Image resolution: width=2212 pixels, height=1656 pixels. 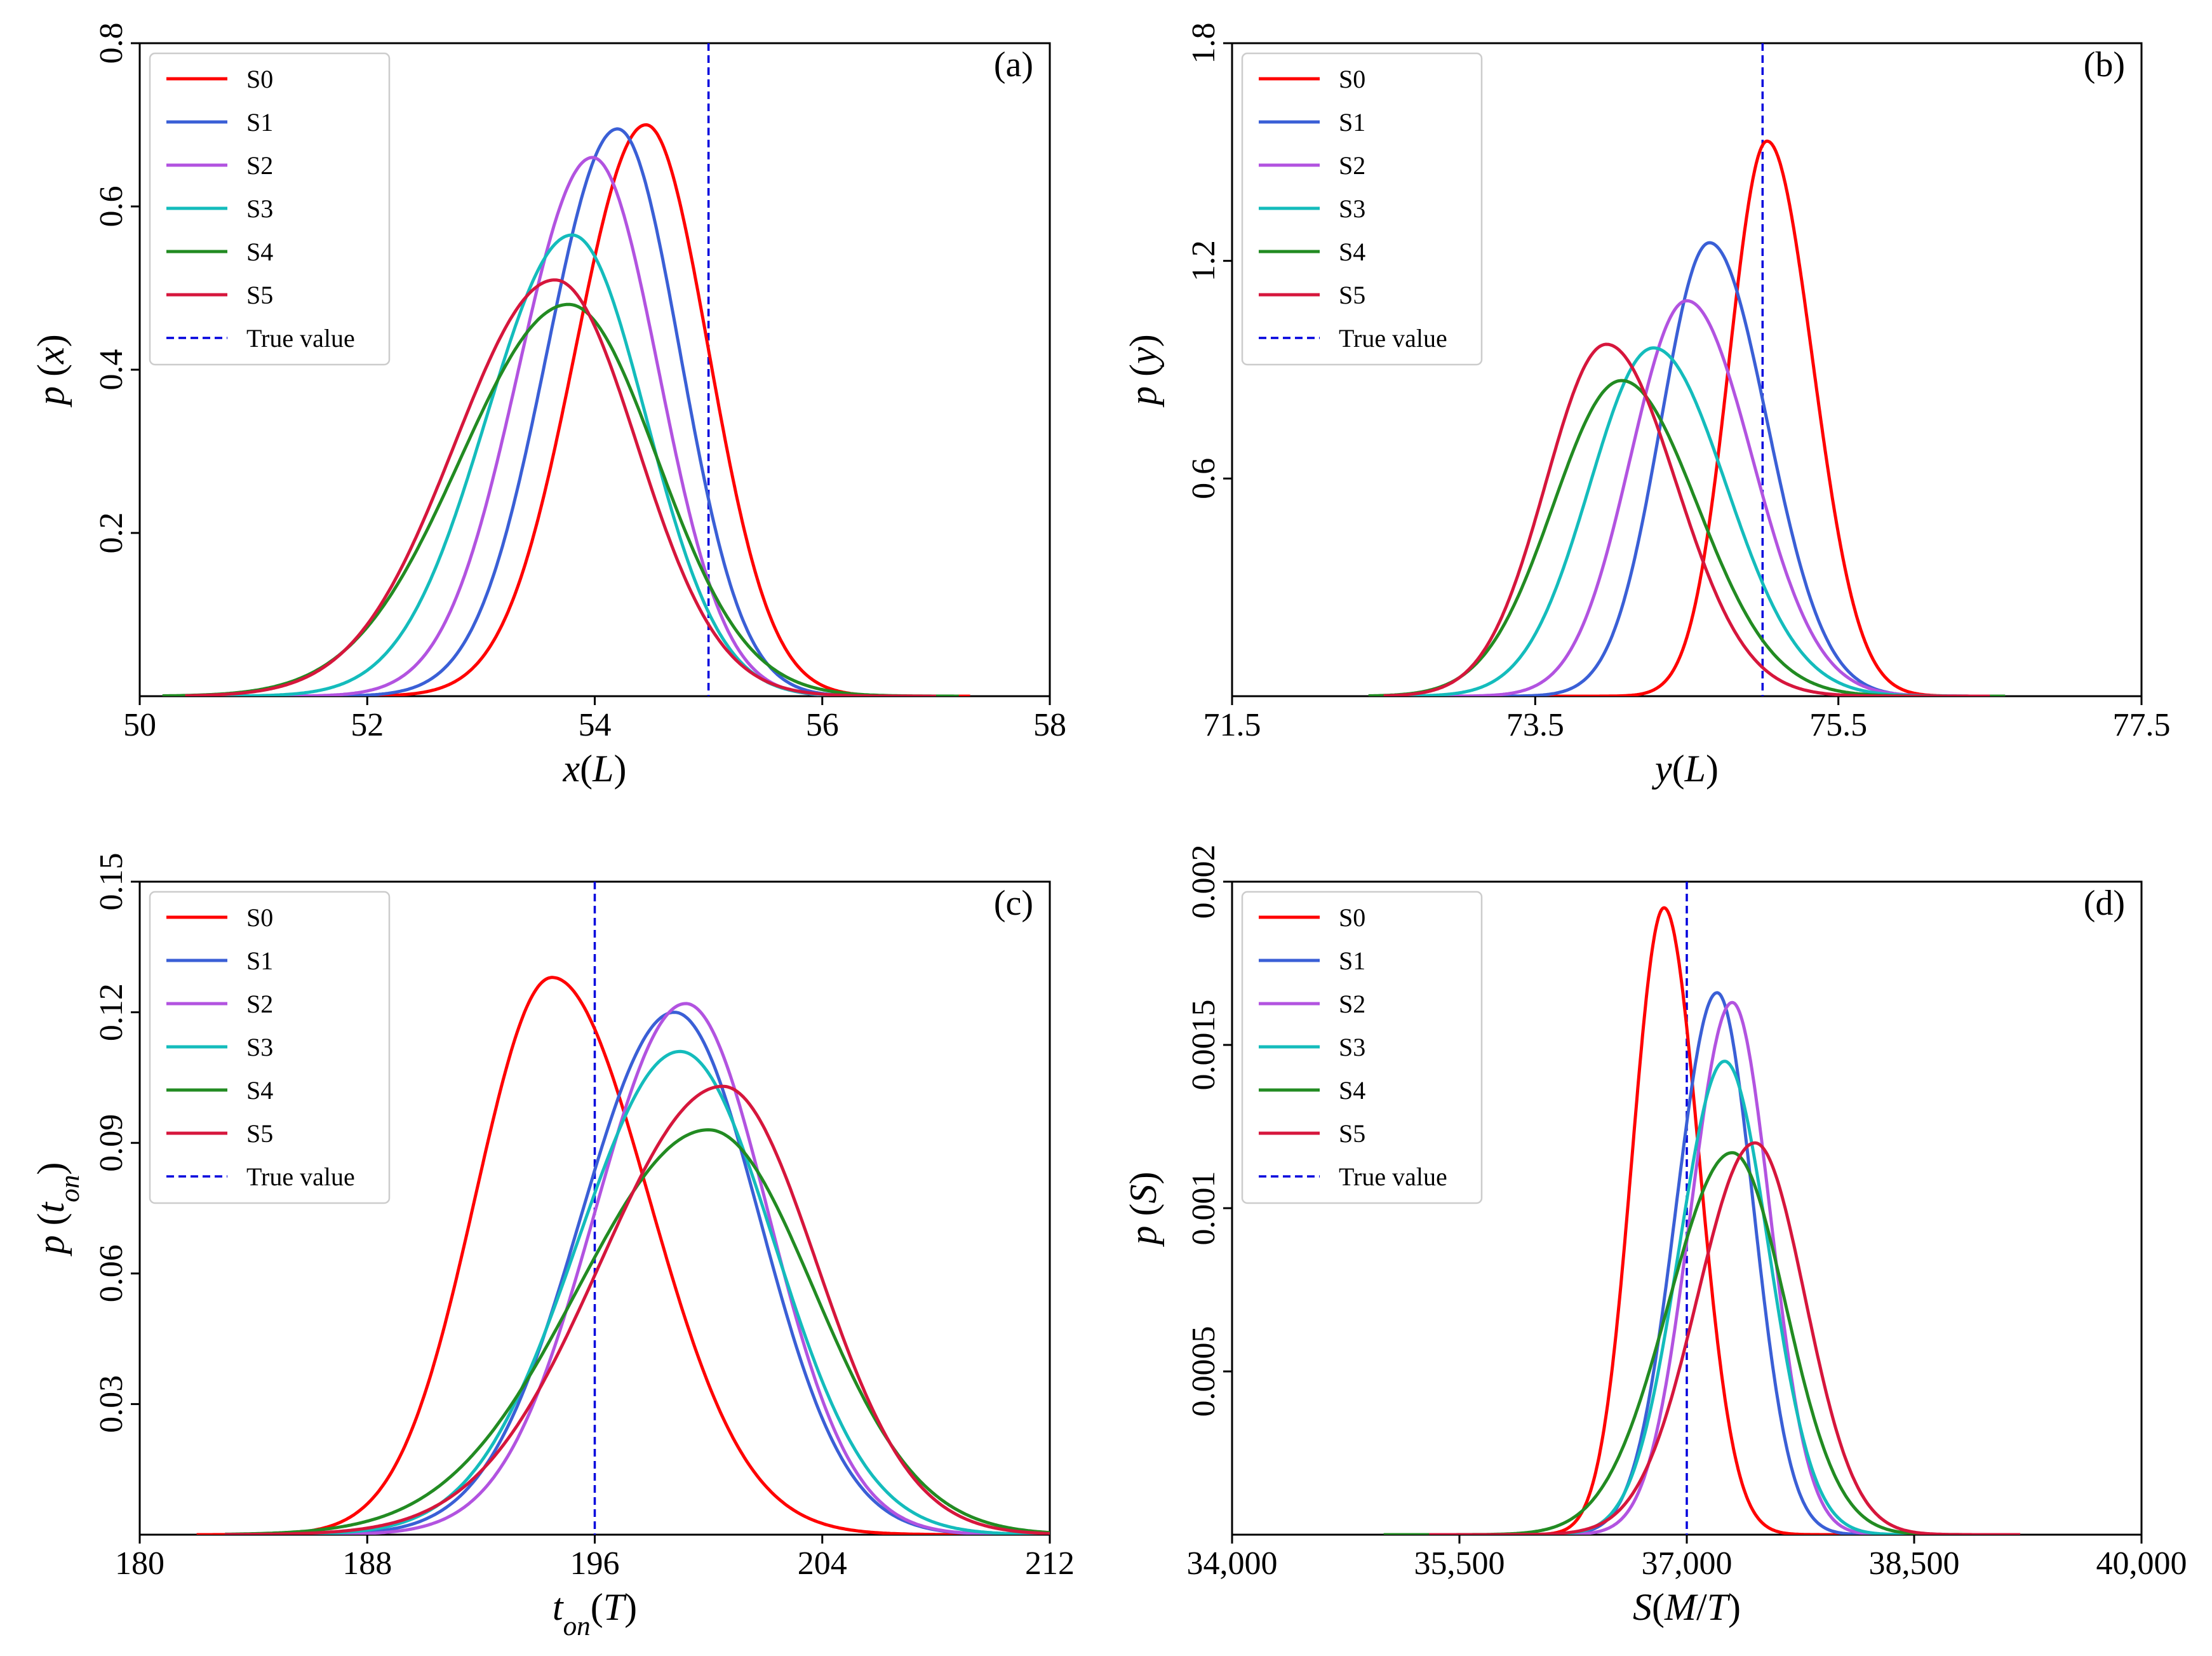 I want to click on panel-d-y-tick-label: 0.0005, so click(x=1204, y=1372).